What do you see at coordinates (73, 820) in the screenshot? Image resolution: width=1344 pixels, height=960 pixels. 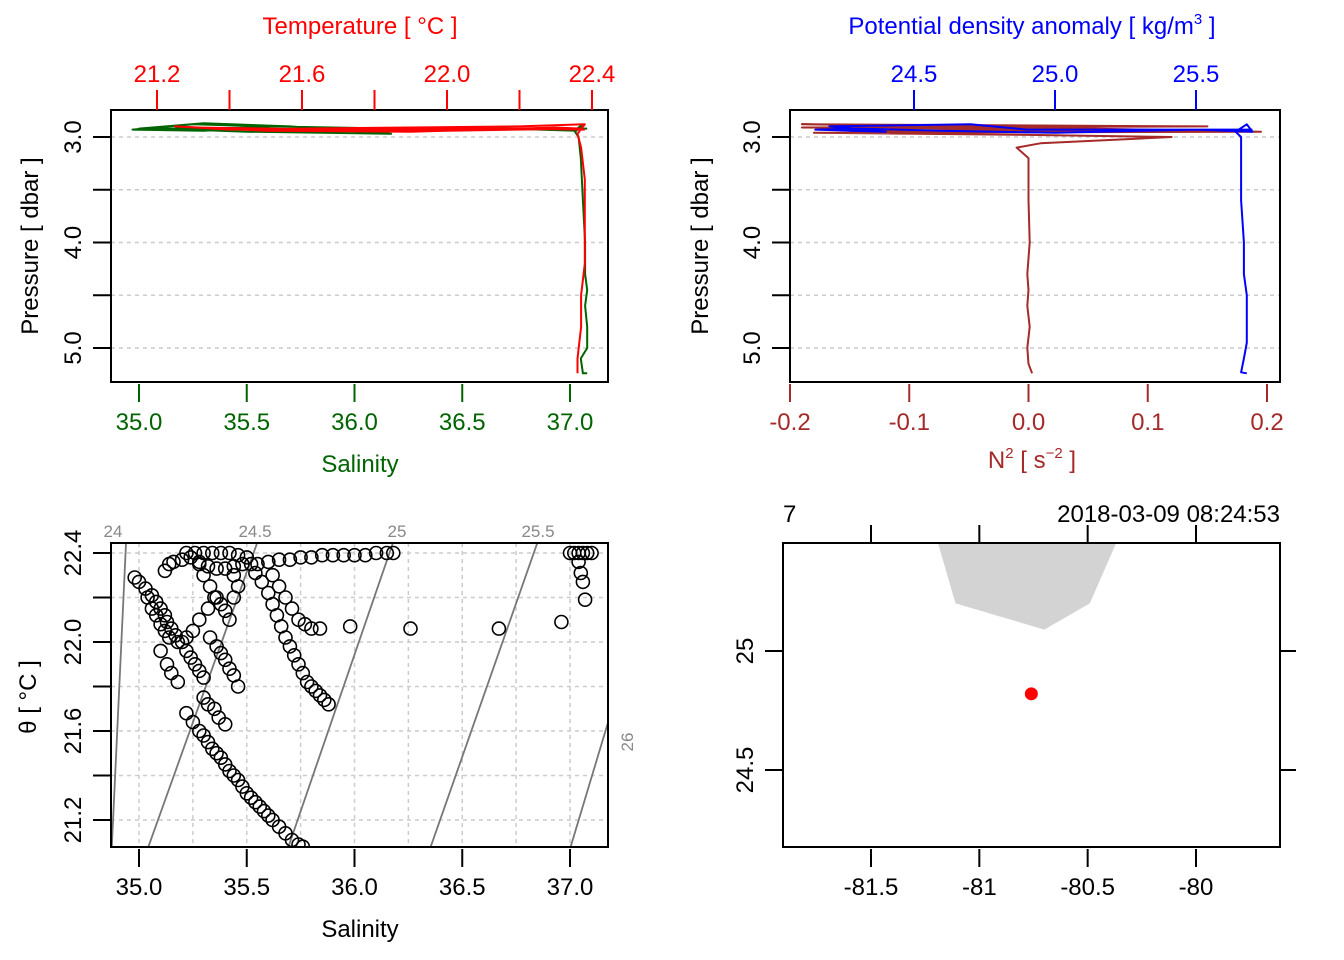 I see `y-tick-label: 21.2` at bounding box center [73, 820].